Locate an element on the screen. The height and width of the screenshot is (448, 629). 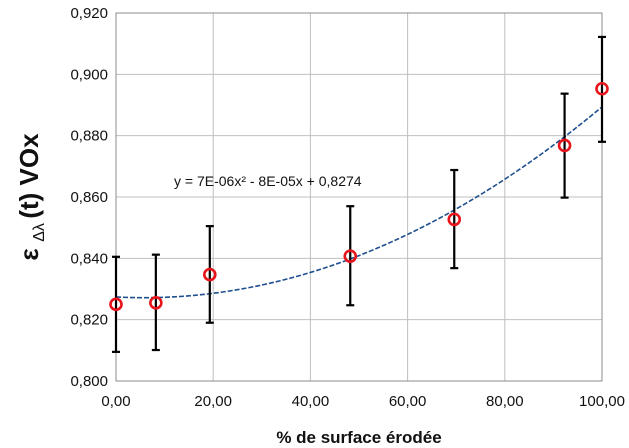
x-tick-label-5: 100,00 is located at coordinates (602, 401).